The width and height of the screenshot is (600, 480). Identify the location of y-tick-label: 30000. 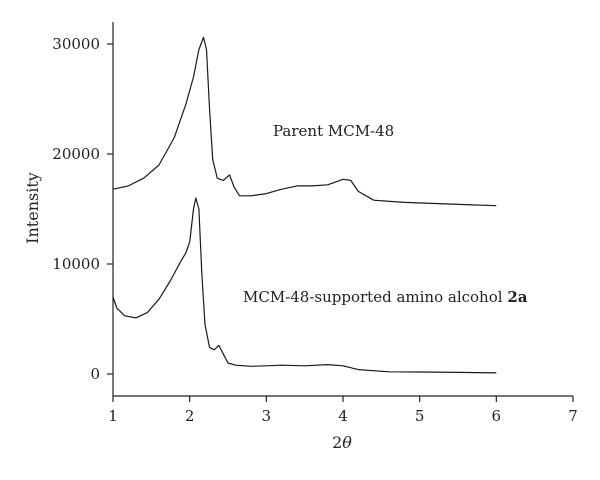
(76, 44).